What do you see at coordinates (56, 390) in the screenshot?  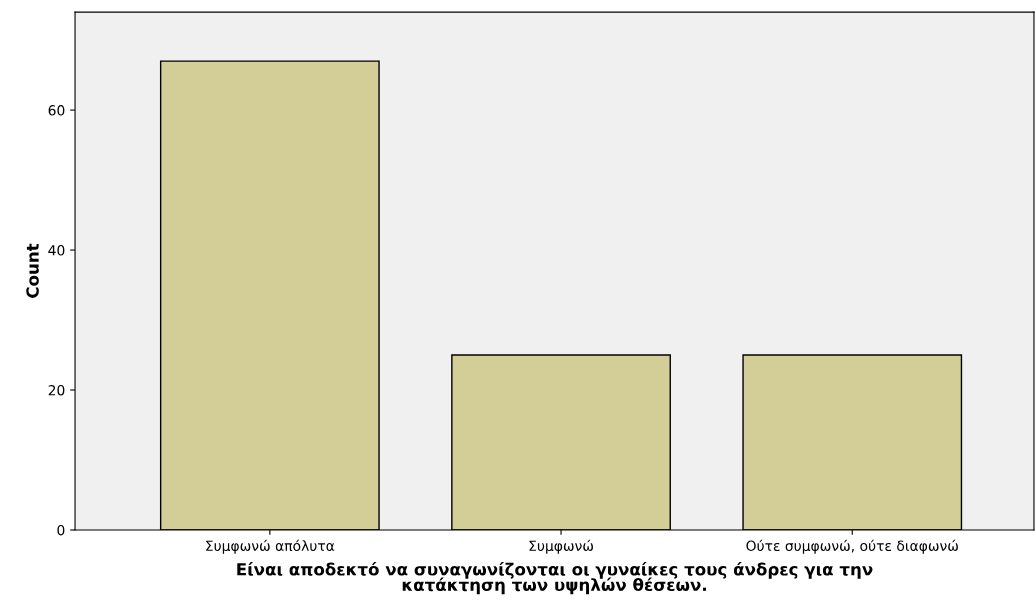 I see `y-tick-label: 20` at bounding box center [56, 390].